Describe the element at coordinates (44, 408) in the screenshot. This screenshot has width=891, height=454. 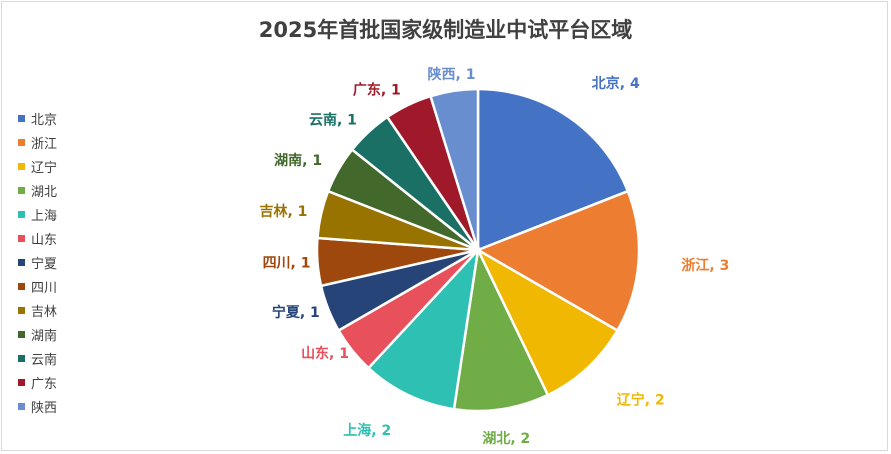
I see `legend-label: 陕西` at that location.